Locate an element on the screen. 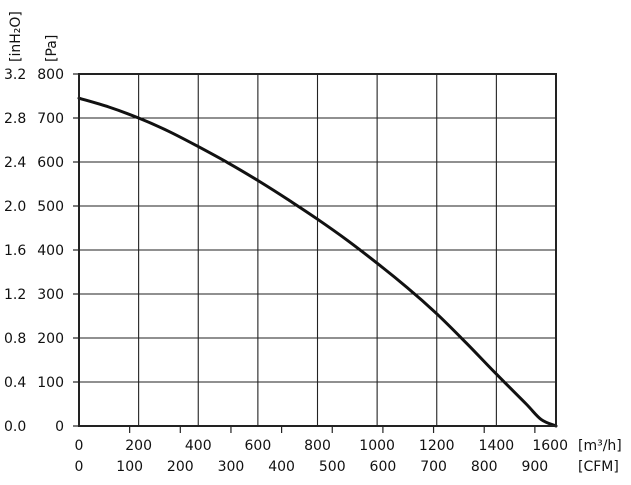  x-primary-tick-label: 1200 is located at coordinates (437, 446).